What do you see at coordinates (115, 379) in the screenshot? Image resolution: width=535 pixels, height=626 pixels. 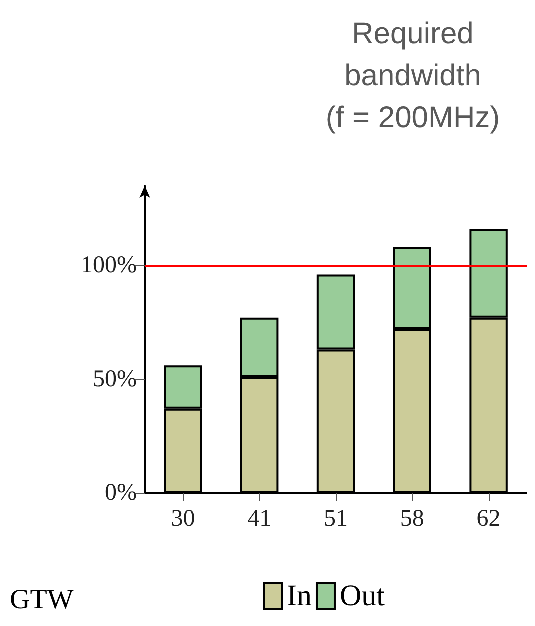 I see `y-tick-label: 50%` at bounding box center [115, 379].